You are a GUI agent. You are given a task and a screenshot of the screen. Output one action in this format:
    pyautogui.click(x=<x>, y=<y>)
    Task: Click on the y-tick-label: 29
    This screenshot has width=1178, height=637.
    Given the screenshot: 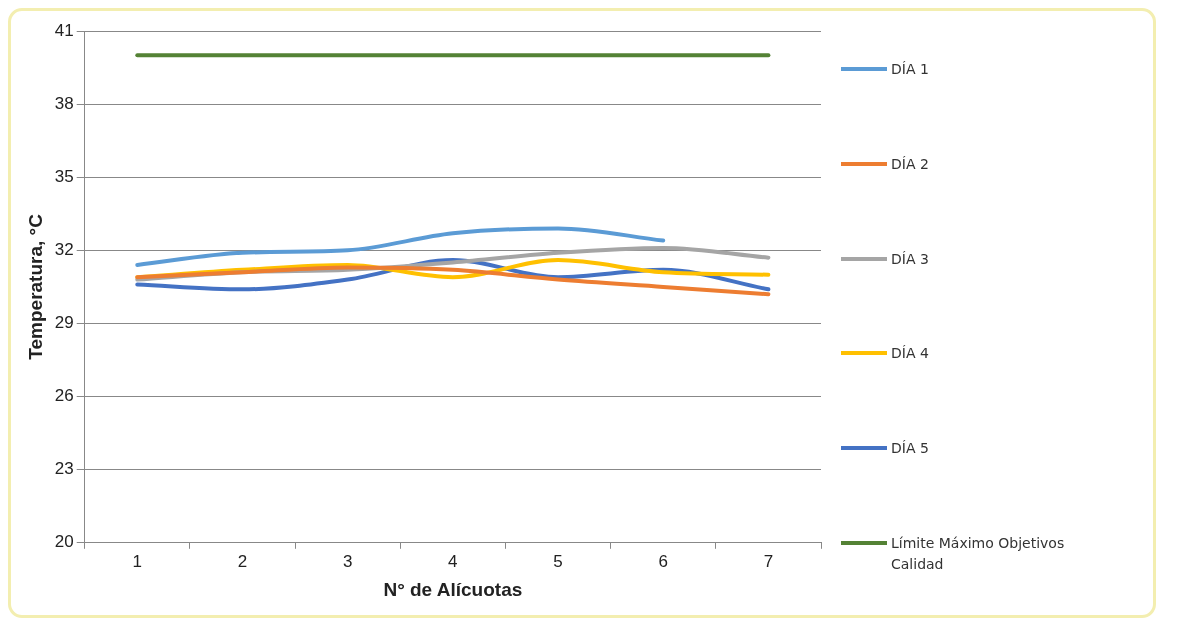 What is the action you would take?
    pyautogui.click(x=64, y=323)
    